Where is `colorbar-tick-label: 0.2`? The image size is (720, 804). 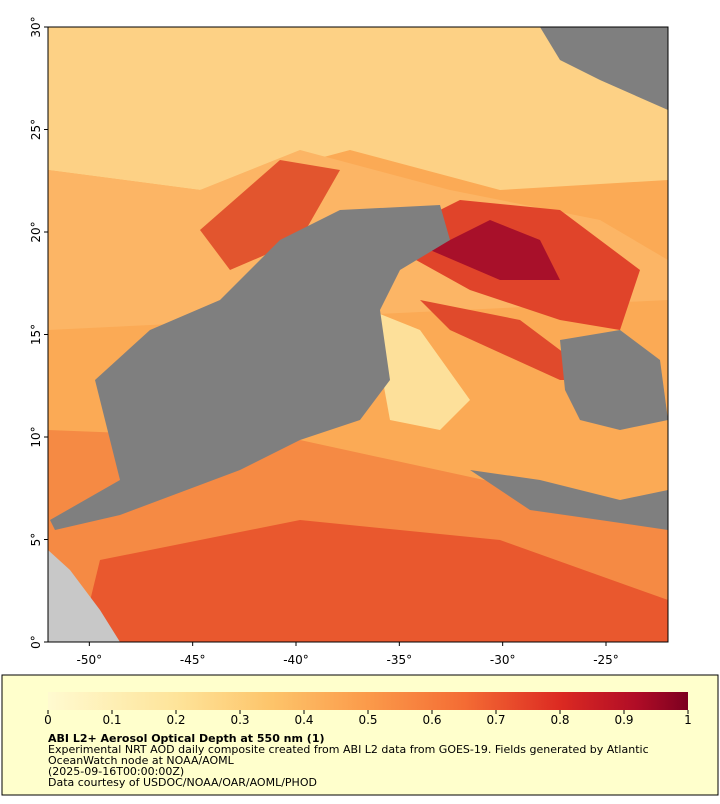 colorbar-tick-label: 0.2 is located at coordinates (175, 720).